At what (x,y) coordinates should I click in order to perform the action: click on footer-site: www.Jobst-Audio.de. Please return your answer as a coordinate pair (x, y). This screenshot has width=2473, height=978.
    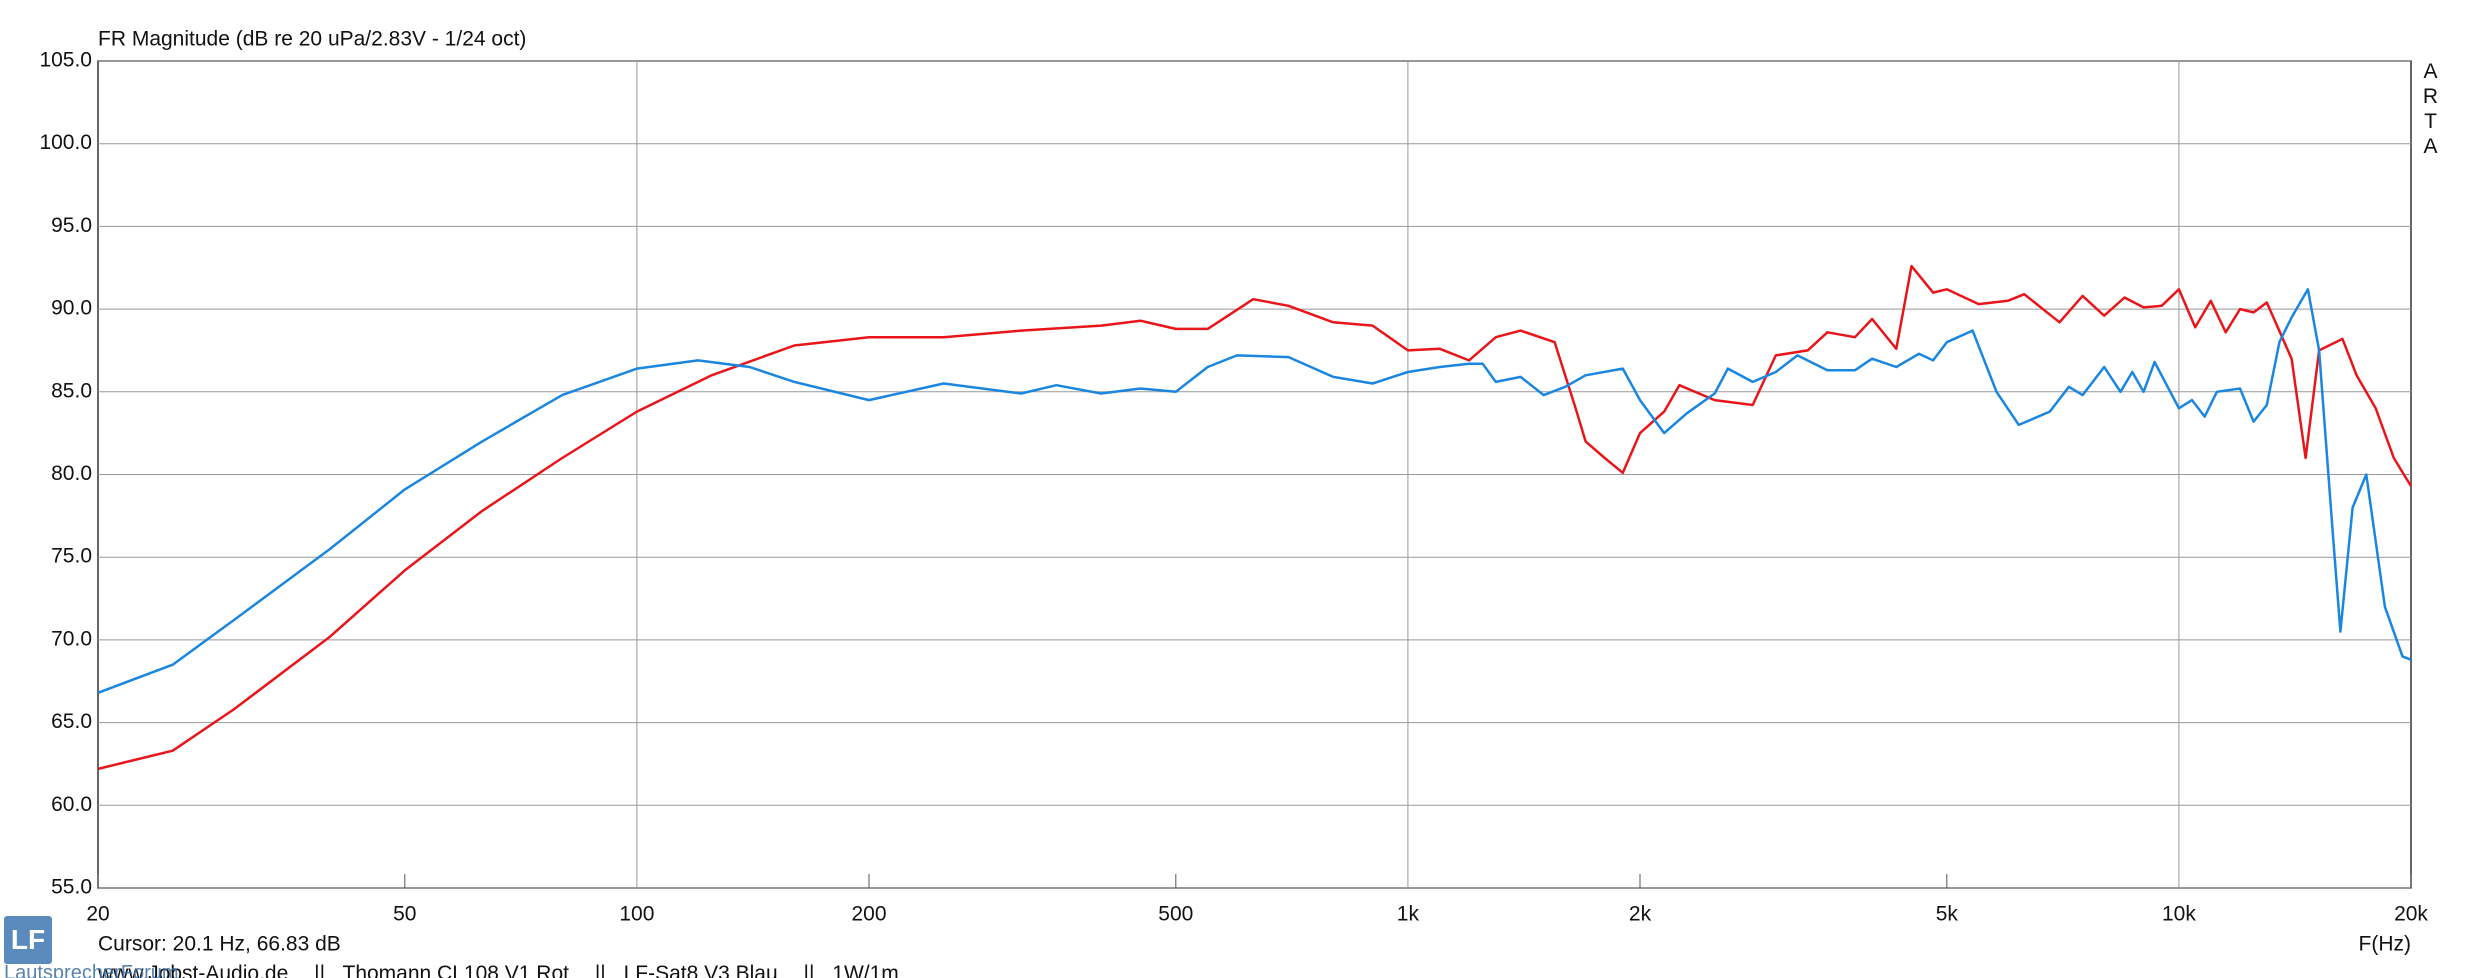
    Looking at the image, I should click on (192, 970).